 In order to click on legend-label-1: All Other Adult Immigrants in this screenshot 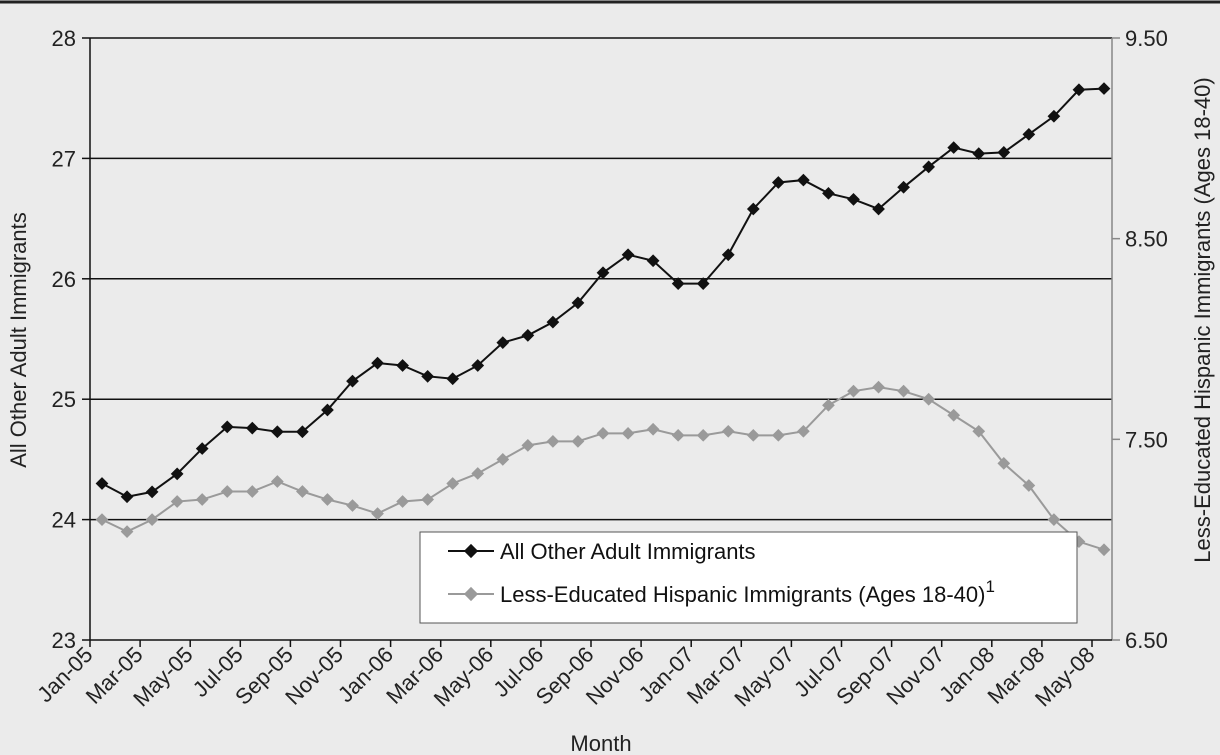, I will do `click(628, 551)`.